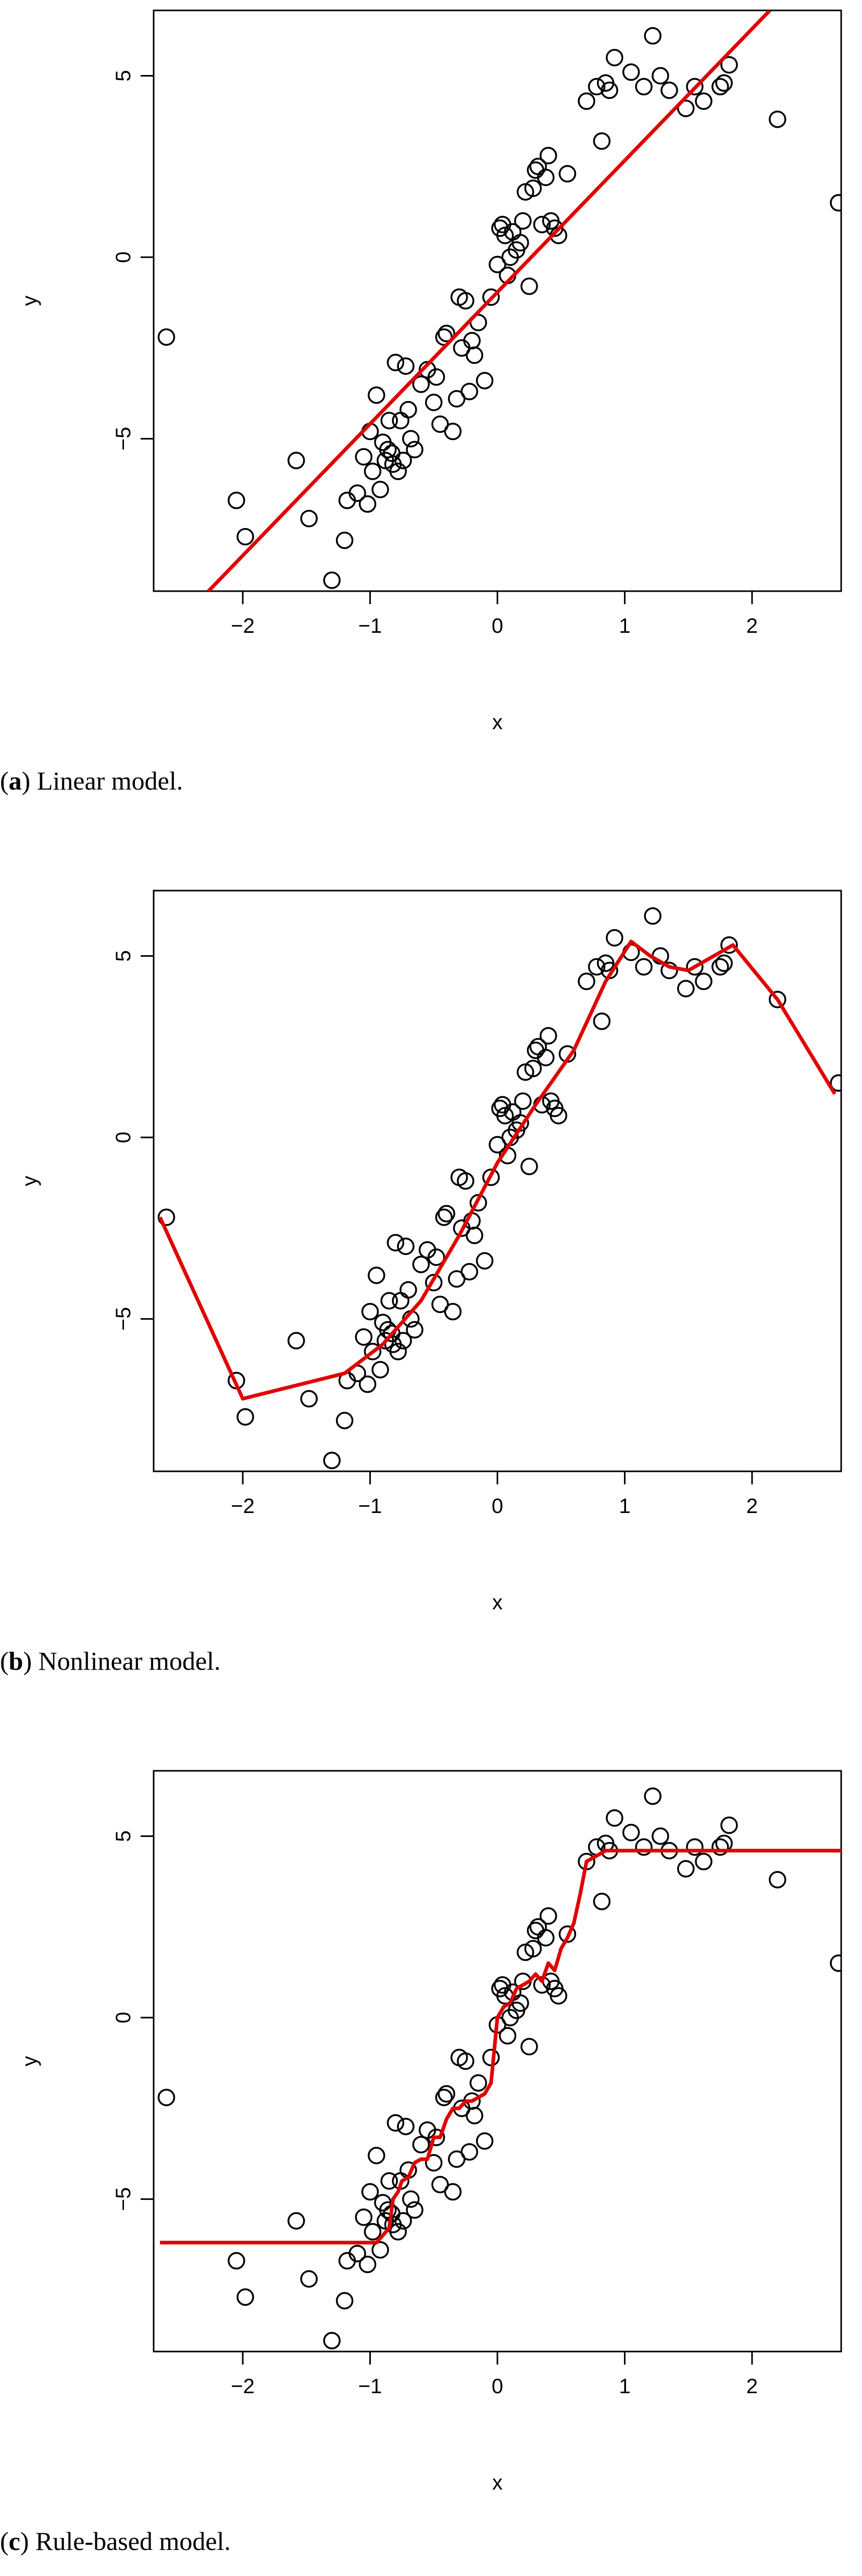 This screenshot has height=2576, width=862. Describe the element at coordinates (123, 1137) in the screenshot. I see `chart-b-y-tick-label: 0` at that location.